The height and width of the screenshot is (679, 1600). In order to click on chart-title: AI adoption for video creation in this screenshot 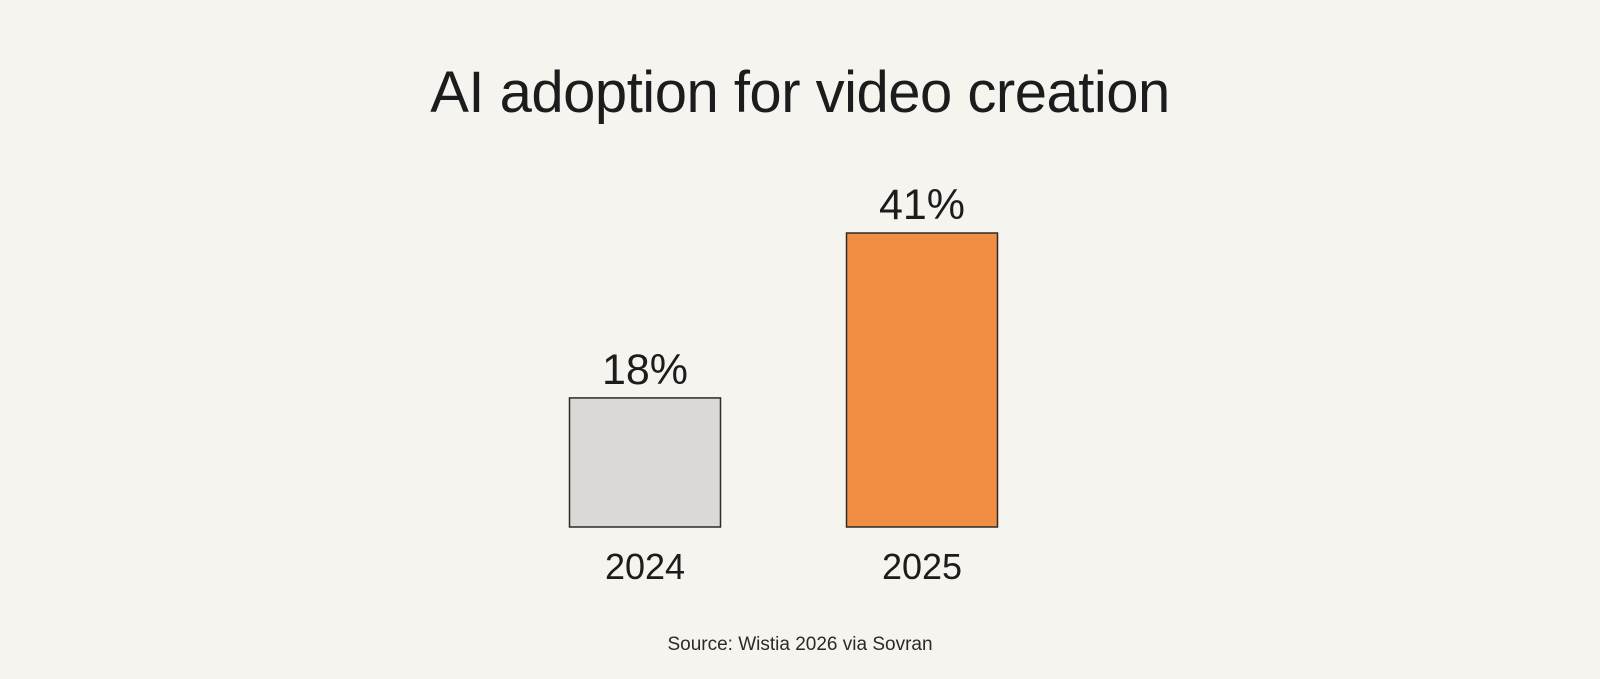, I will do `click(800, 92)`.